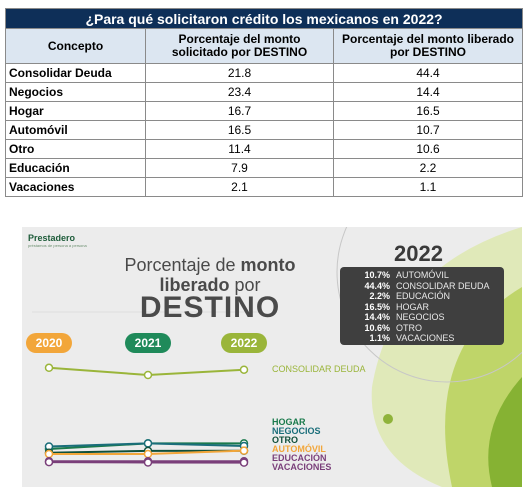 The image size is (528, 490). What do you see at coordinates (239, 149) in the screenshot?
I see `row-solicitado: 11.4` at bounding box center [239, 149].